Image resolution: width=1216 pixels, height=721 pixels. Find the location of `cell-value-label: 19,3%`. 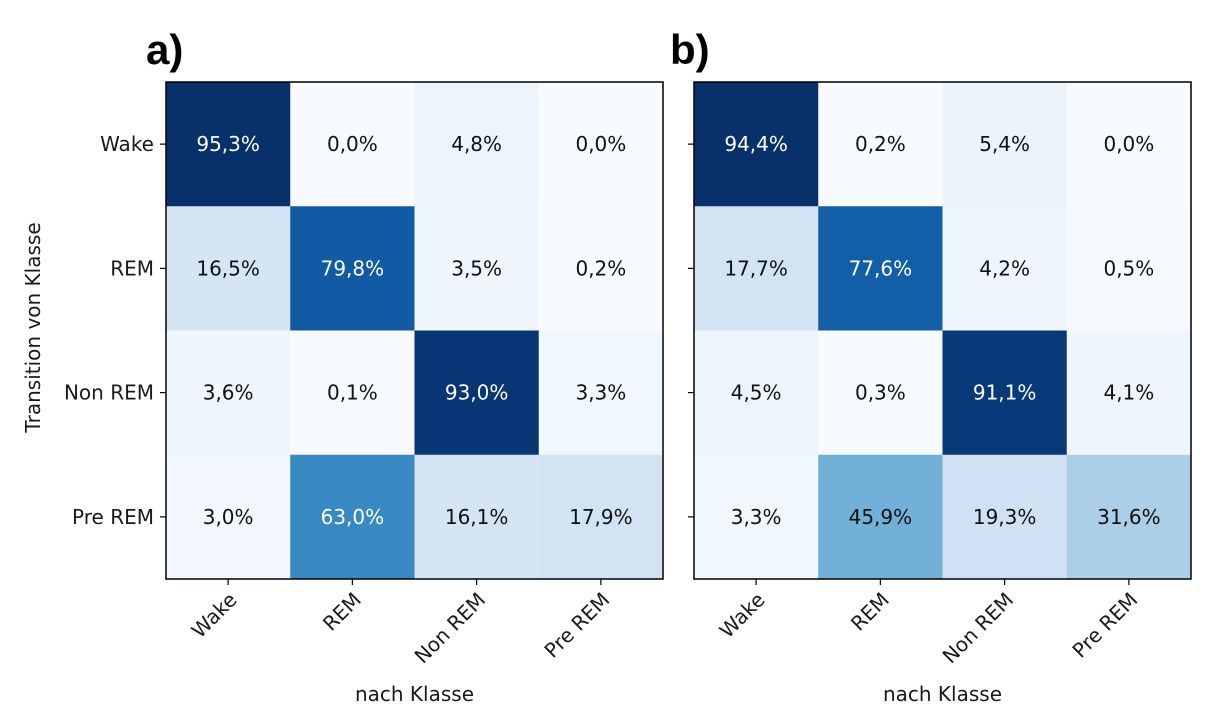

cell-value-label: 19,3% is located at coordinates (1005, 517).